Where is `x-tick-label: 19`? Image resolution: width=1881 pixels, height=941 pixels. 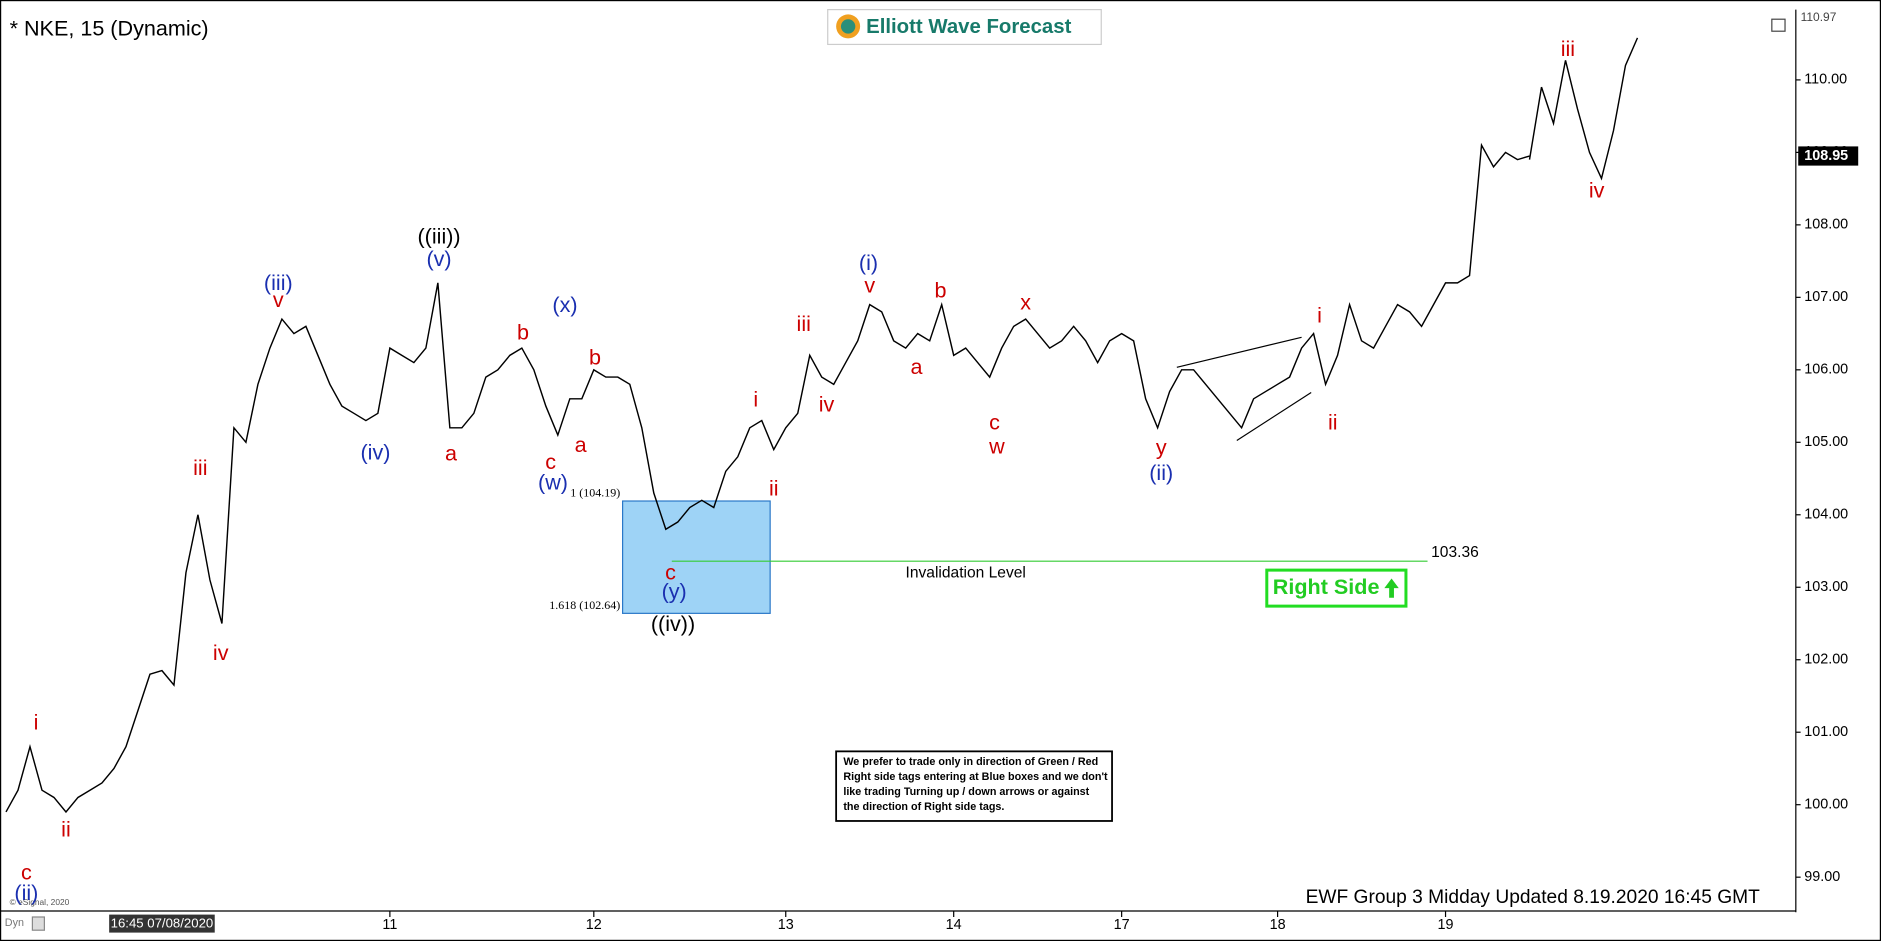
x-tick-label: 19 is located at coordinates (1446, 925).